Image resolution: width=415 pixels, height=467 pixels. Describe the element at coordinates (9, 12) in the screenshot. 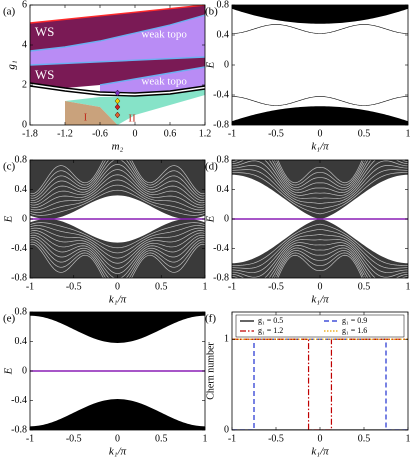

I see `panel-label: (a)` at that location.